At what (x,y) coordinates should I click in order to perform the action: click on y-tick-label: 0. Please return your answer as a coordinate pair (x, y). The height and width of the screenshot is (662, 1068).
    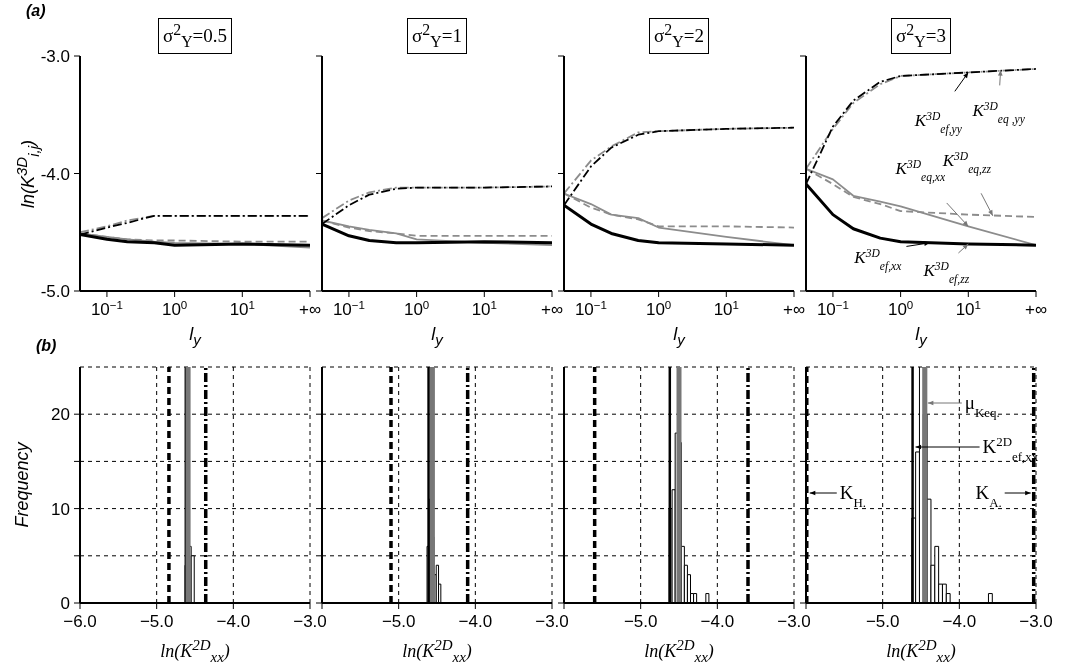
    Looking at the image, I should click on (65, 603).